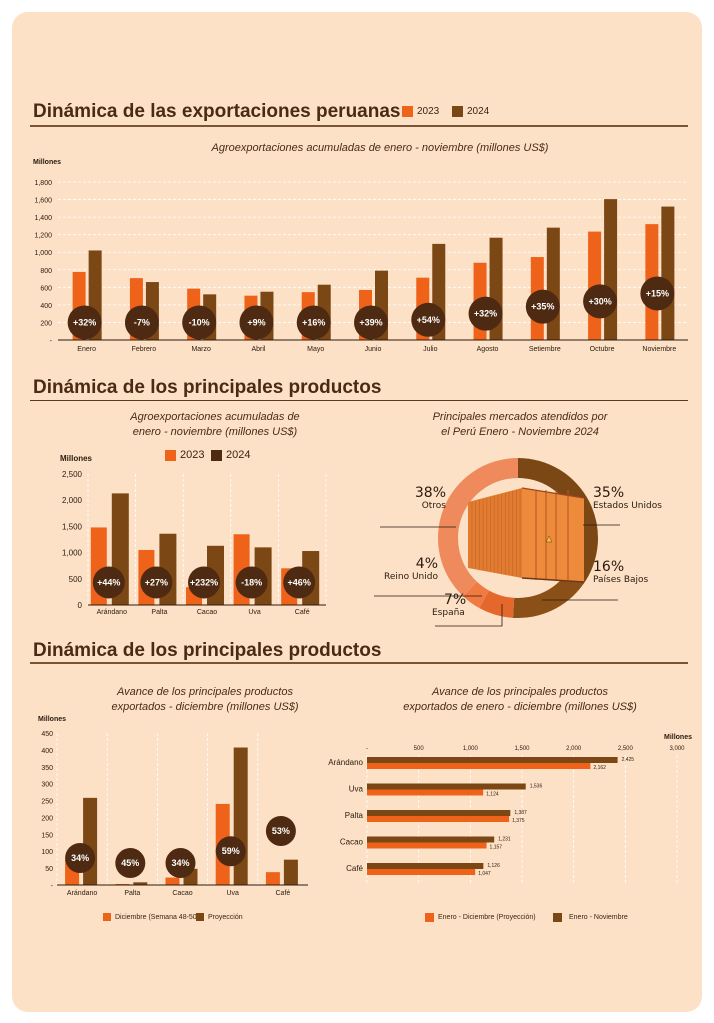  Describe the element at coordinates (231, 851) in the screenshot. I see `progress-badge-label: 59%` at that location.